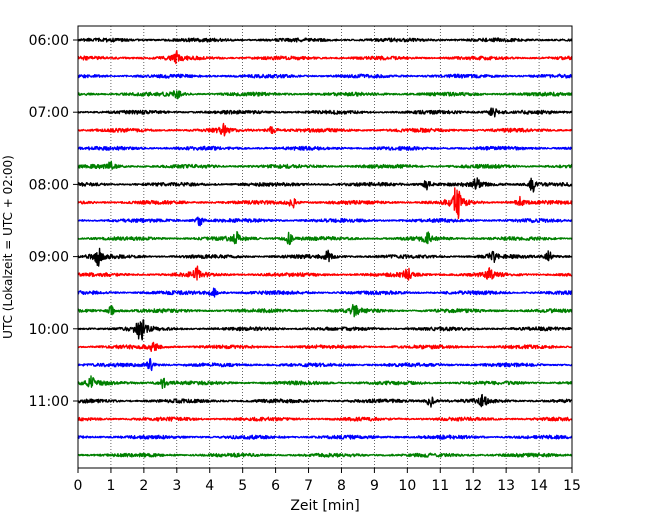  I want to click on y-tick-label: 09:00, so click(49, 258).